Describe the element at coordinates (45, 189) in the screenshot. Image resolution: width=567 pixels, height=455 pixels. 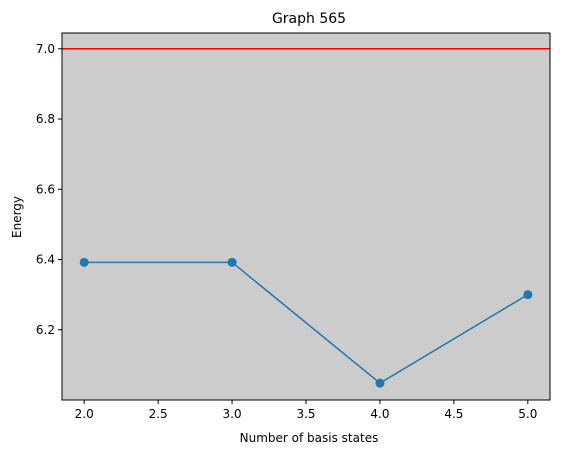
I see `y-tick-label: 6.6` at that location.